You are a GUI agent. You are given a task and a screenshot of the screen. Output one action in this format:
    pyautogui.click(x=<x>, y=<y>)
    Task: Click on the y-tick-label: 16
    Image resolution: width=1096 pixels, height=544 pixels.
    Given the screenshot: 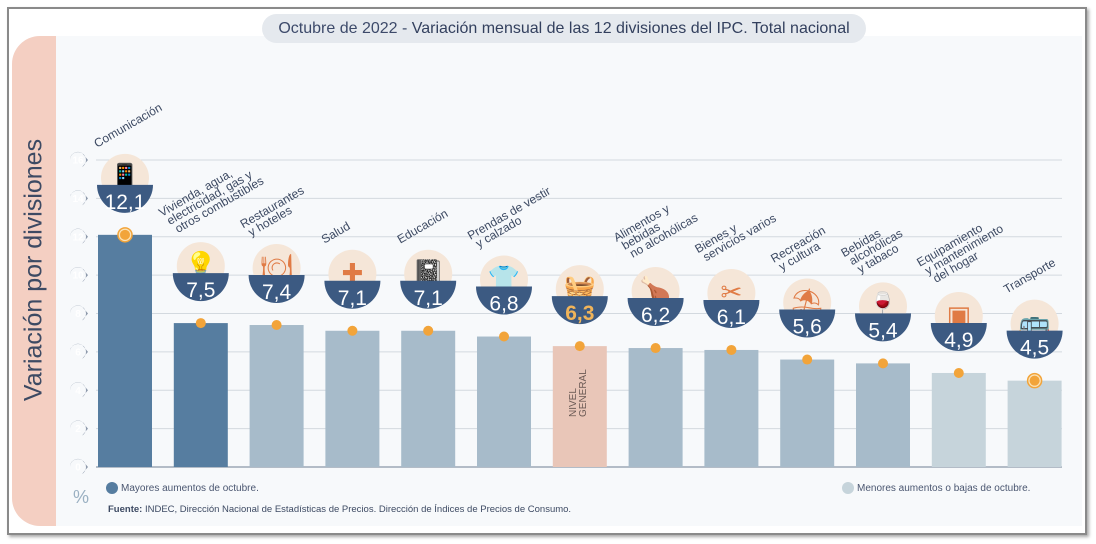 What is the action you would take?
    pyautogui.click(x=78, y=161)
    